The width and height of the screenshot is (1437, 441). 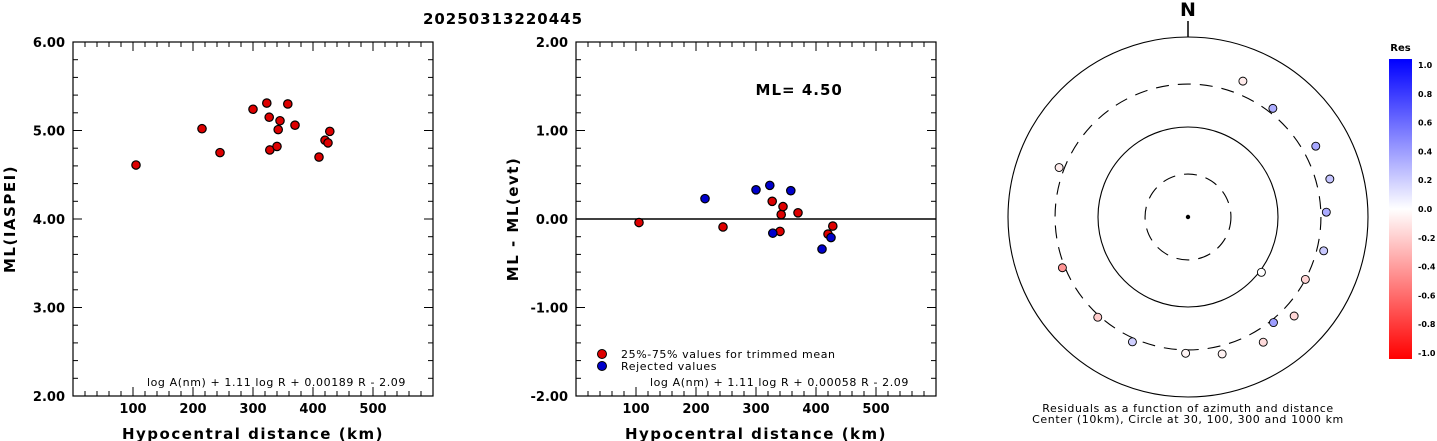 What do you see at coordinates (549, 309) in the screenshot?
I see `y-tick-label: -1.00` at bounding box center [549, 309].